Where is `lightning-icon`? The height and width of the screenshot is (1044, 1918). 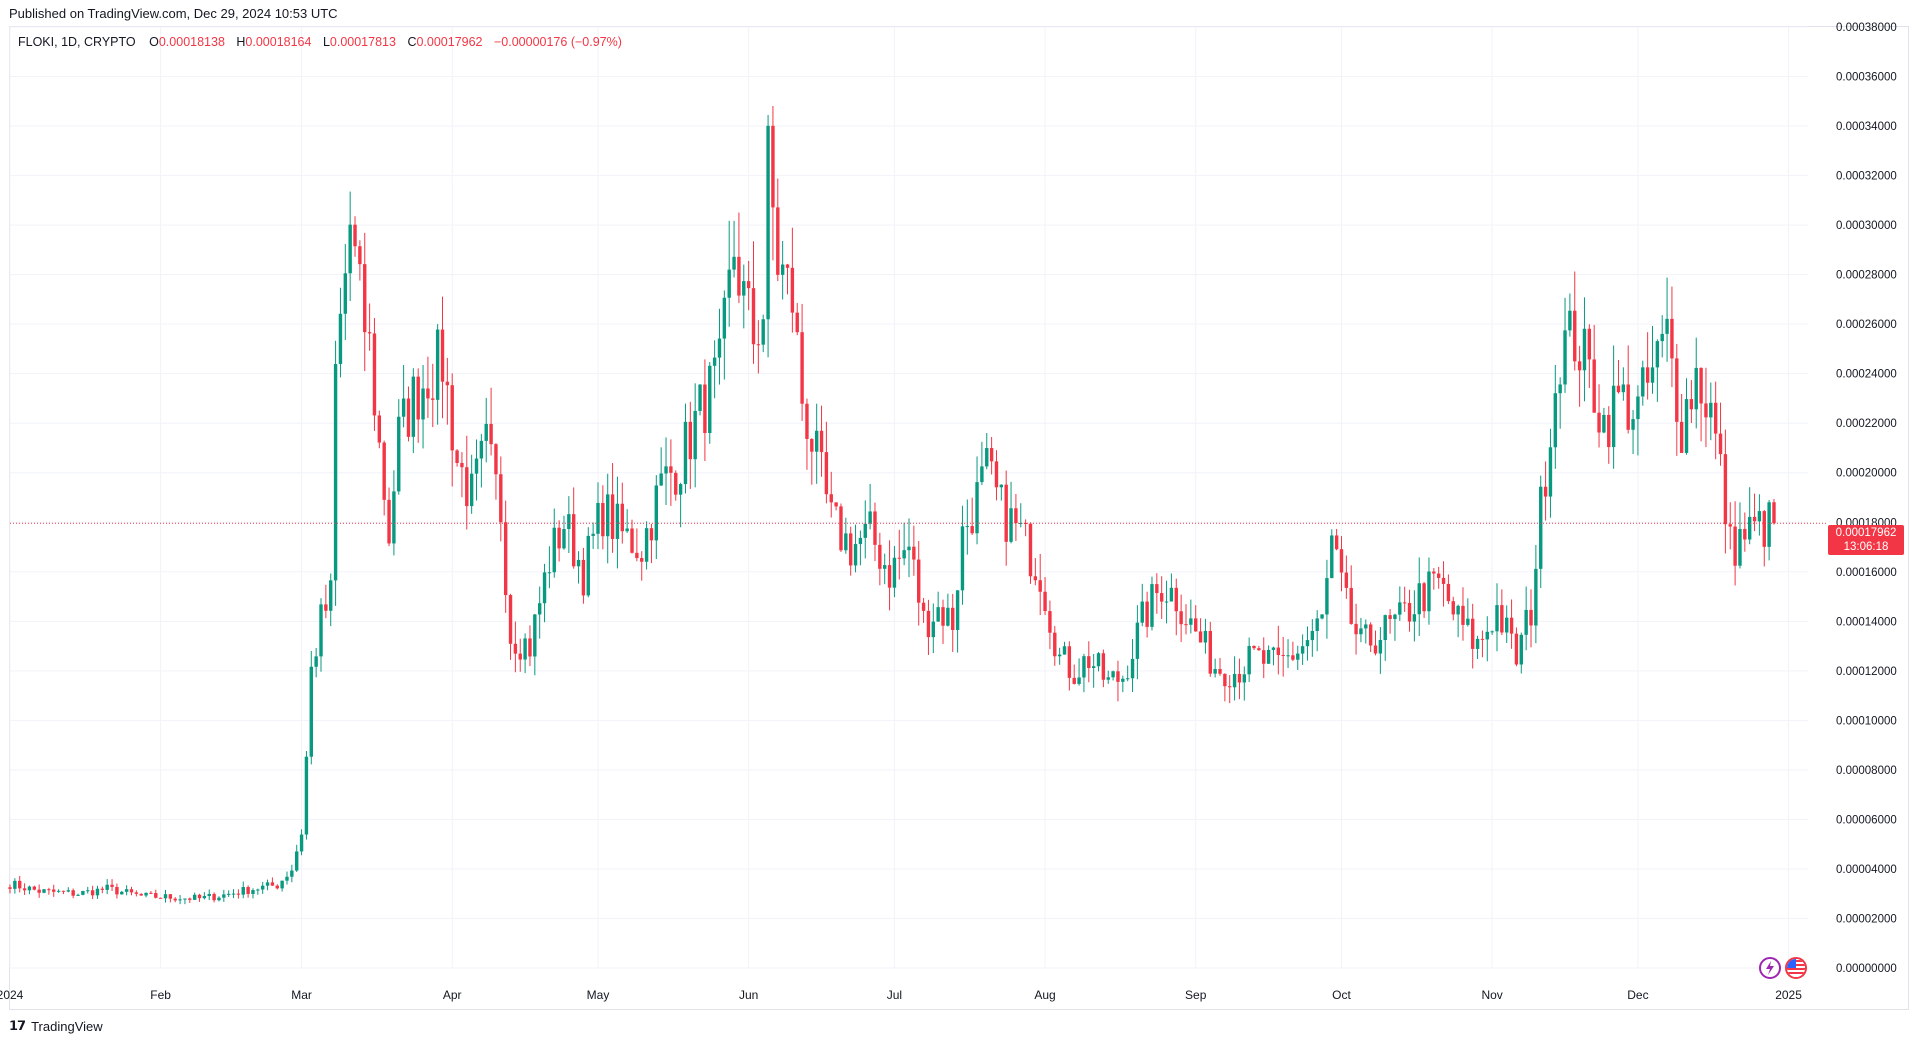
lightning-icon is located at coordinates (1770, 968).